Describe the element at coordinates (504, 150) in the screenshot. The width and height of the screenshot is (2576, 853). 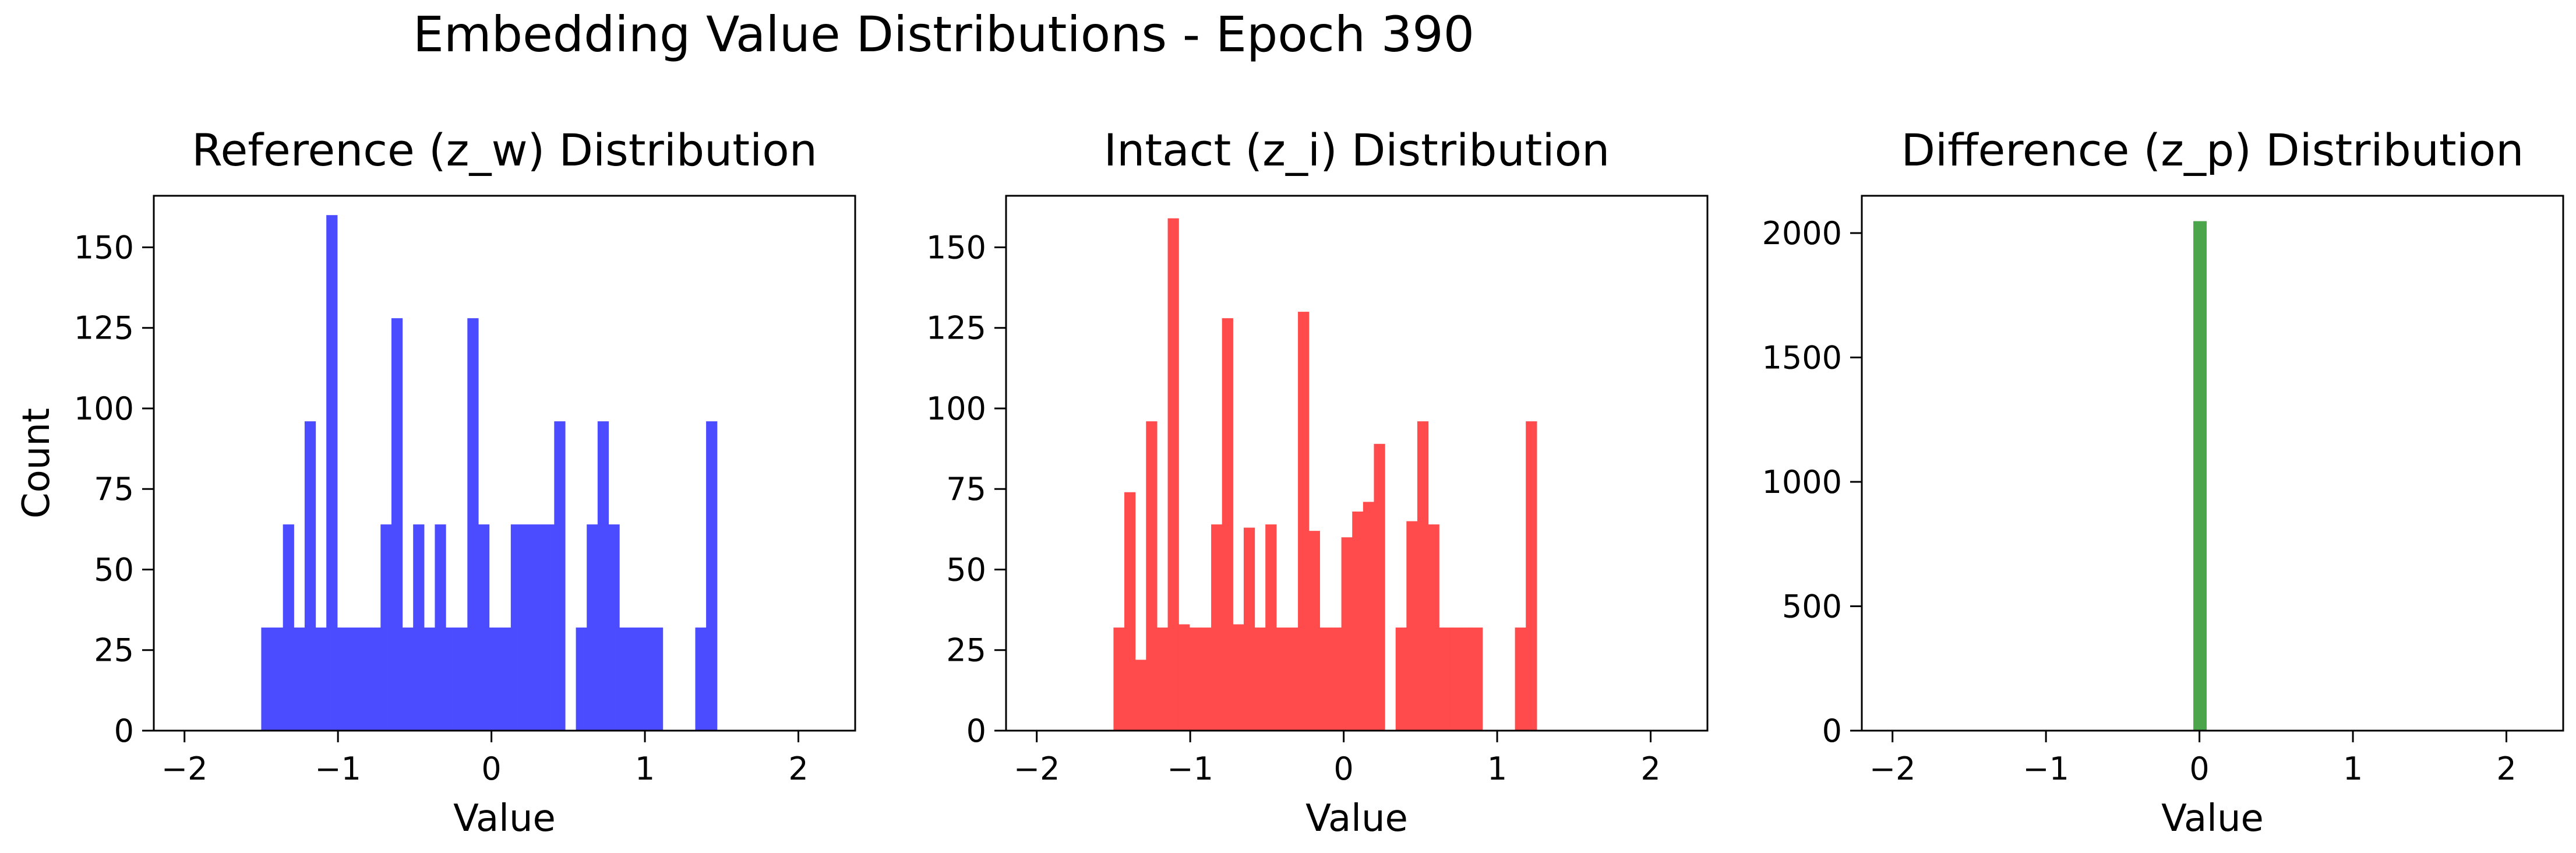
I see `panel-title: Reference (z_w) Distribution` at that location.